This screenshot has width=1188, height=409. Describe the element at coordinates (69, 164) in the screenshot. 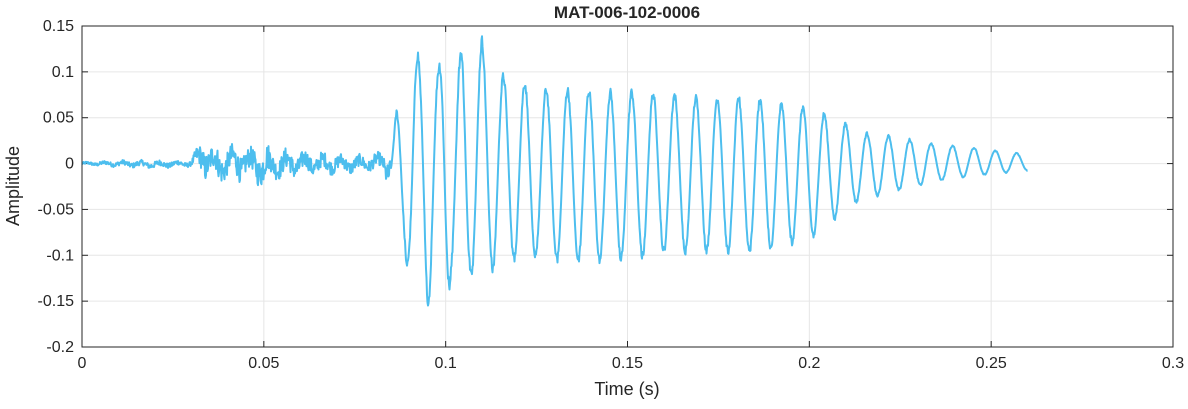

I see `y-tick-label: 0` at that location.